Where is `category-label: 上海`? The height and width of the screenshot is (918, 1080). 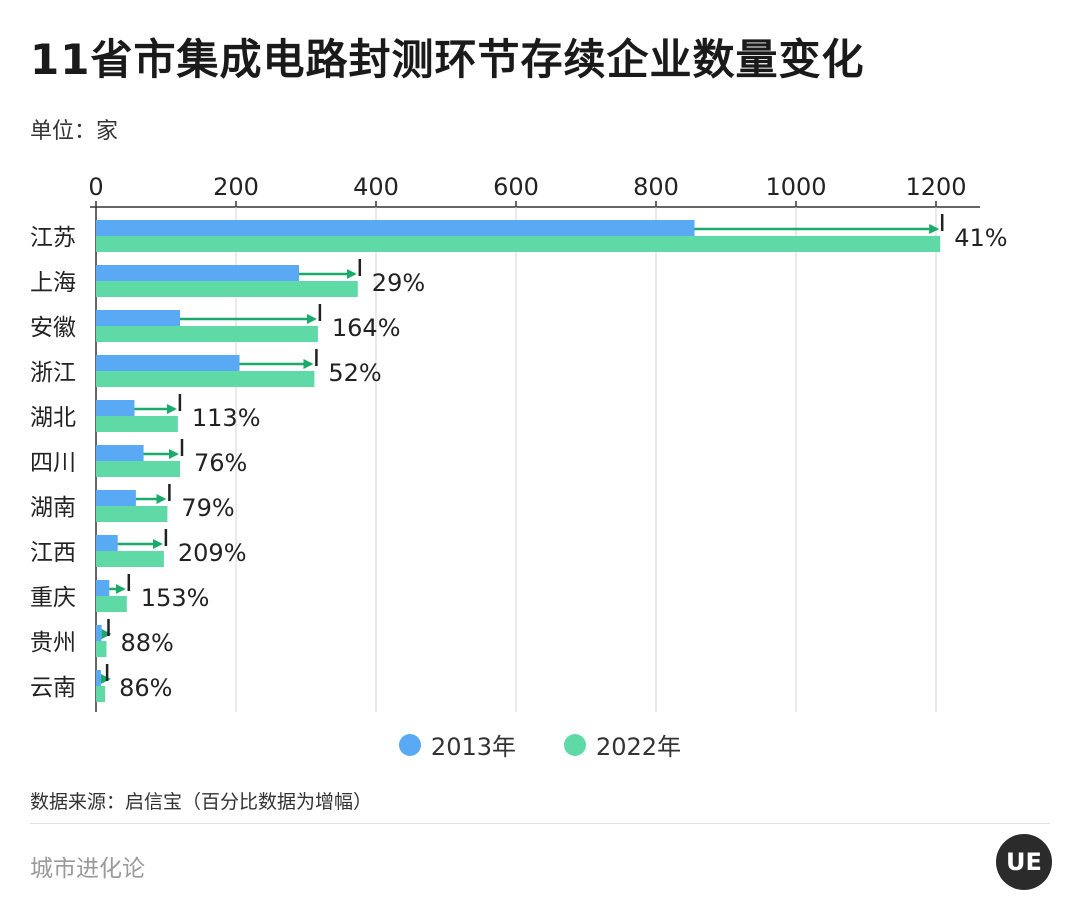
category-label: 上海 is located at coordinates (53, 283).